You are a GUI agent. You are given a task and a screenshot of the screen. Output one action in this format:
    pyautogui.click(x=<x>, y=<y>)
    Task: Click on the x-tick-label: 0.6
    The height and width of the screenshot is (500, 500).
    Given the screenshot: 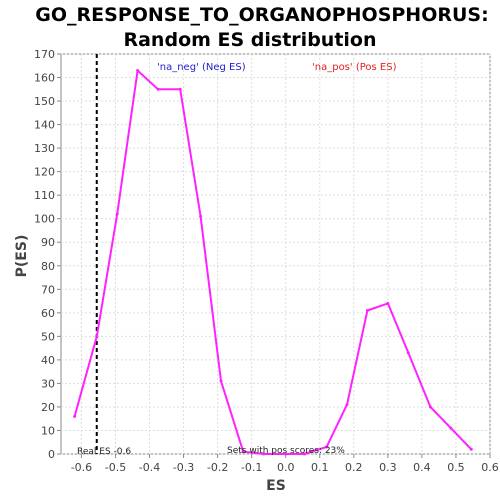 What is the action you would take?
    pyautogui.click(x=490, y=467)
    